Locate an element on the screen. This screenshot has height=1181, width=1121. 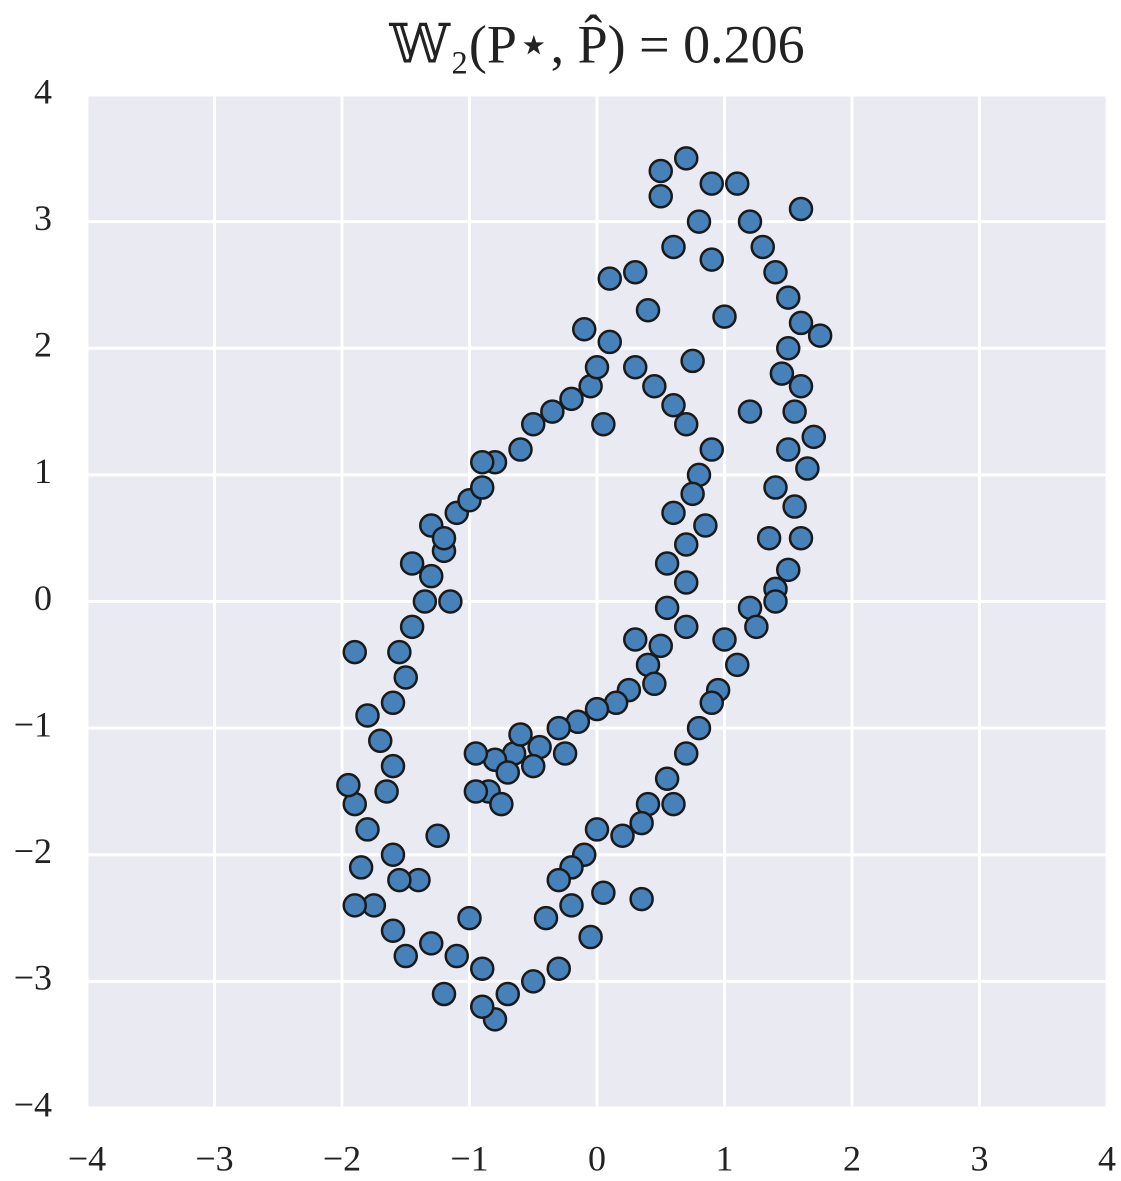
x-tick-label: −3 is located at coordinates (214, 1157).